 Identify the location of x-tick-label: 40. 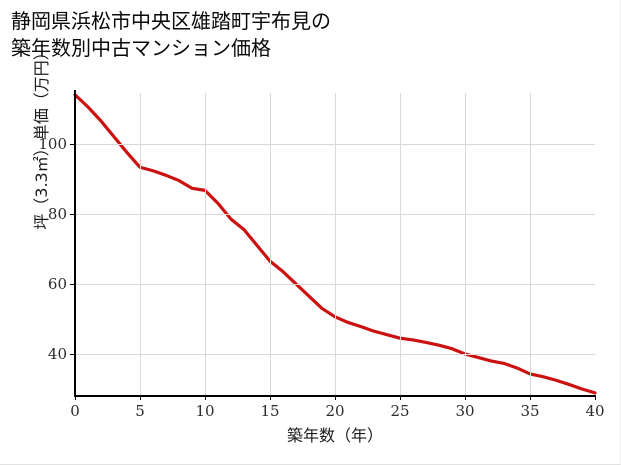
(595, 411).